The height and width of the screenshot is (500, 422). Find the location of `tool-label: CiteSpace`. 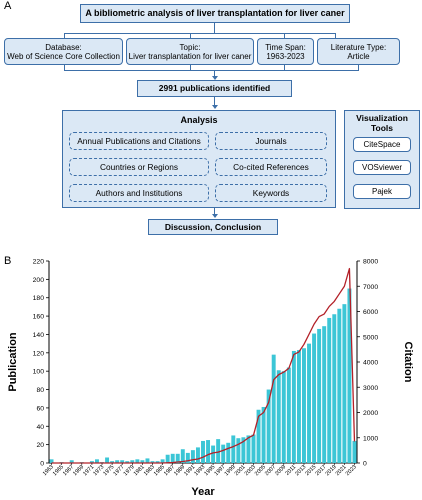

tool-label: CiteSpace is located at coordinates (382, 144).